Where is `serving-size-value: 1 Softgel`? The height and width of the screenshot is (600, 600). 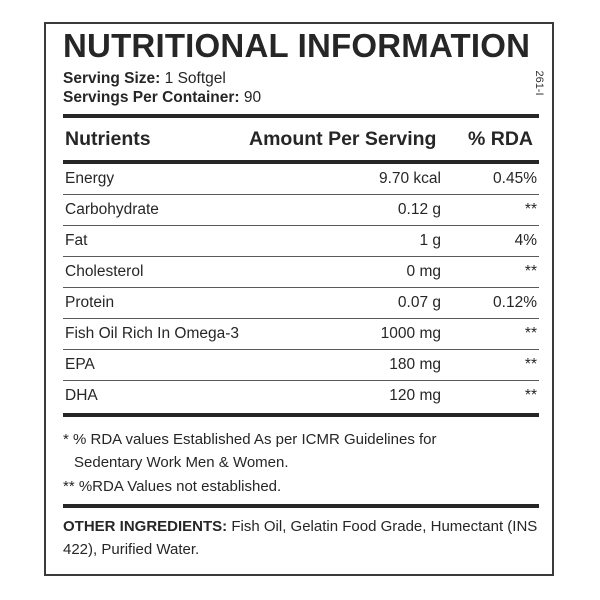 serving-size-value: 1 Softgel is located at coordinates (195, 78).